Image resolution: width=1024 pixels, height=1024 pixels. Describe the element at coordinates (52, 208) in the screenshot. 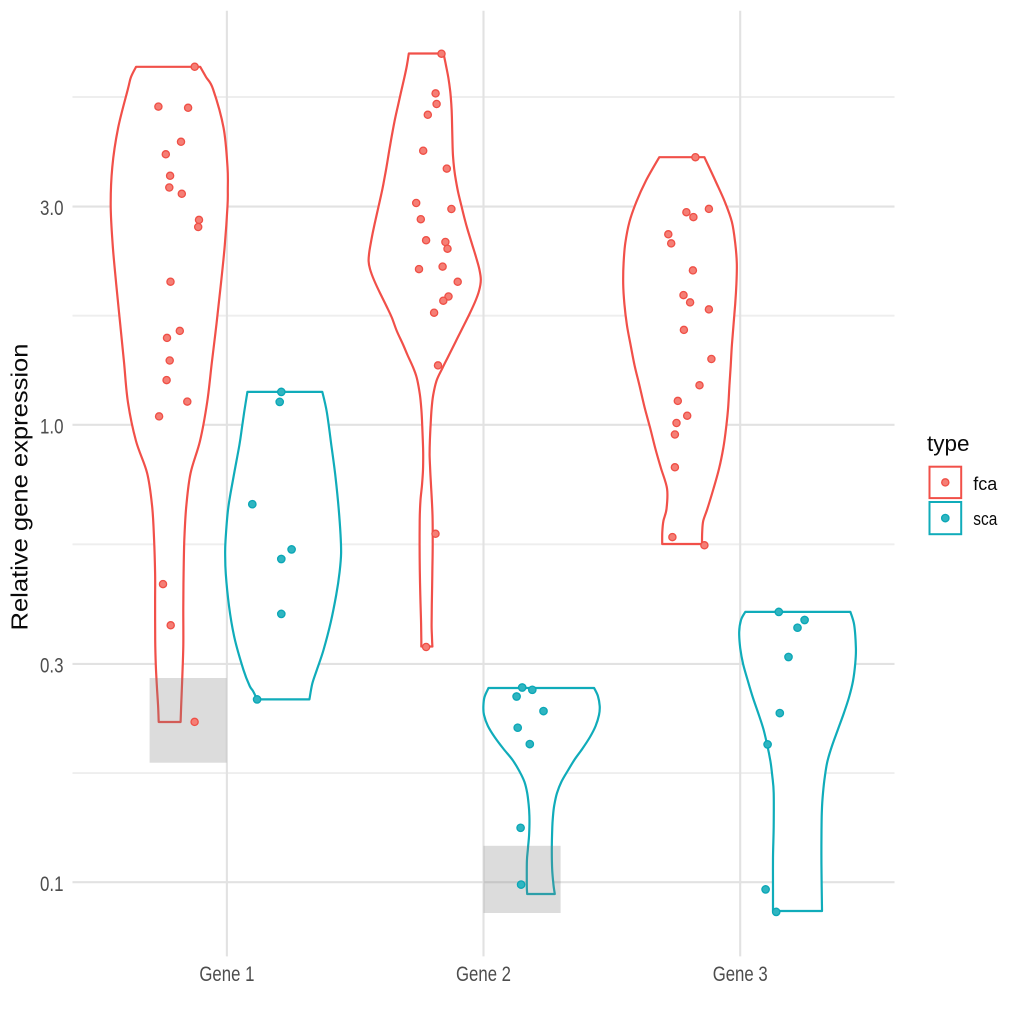

I see `svg-text: 3.0` at that location.